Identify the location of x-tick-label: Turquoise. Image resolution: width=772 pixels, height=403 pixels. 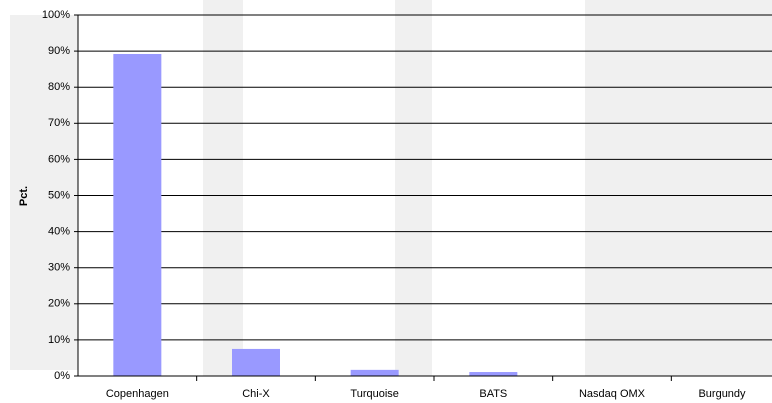
(374, 394).